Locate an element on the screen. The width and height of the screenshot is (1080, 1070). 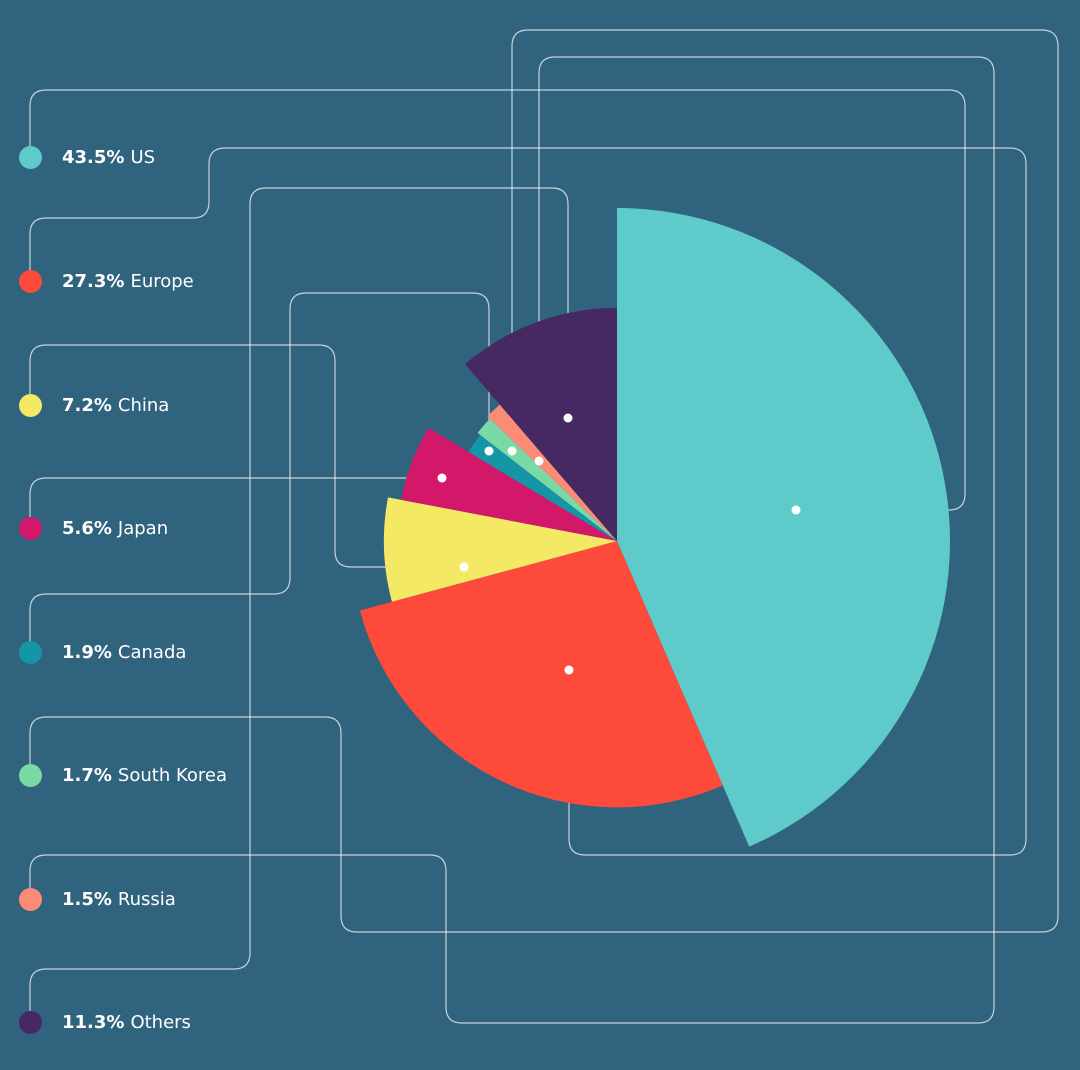
legend-dot-china is located at coordinates (30, 405).